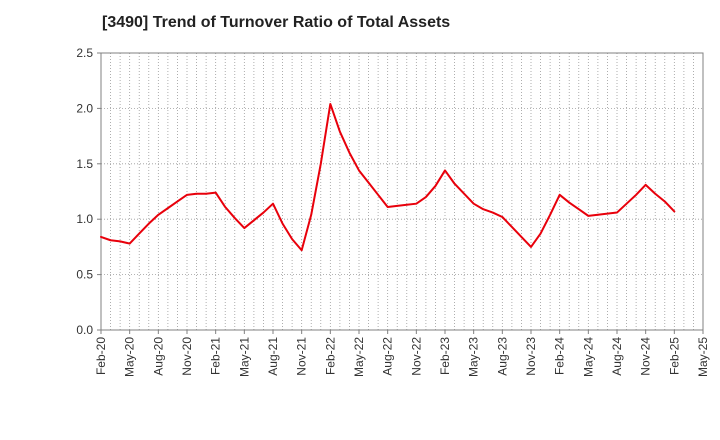 This screenshot has height=440, width=720. I want to click on x-tick-label: Feb-25, so click(674, 356).